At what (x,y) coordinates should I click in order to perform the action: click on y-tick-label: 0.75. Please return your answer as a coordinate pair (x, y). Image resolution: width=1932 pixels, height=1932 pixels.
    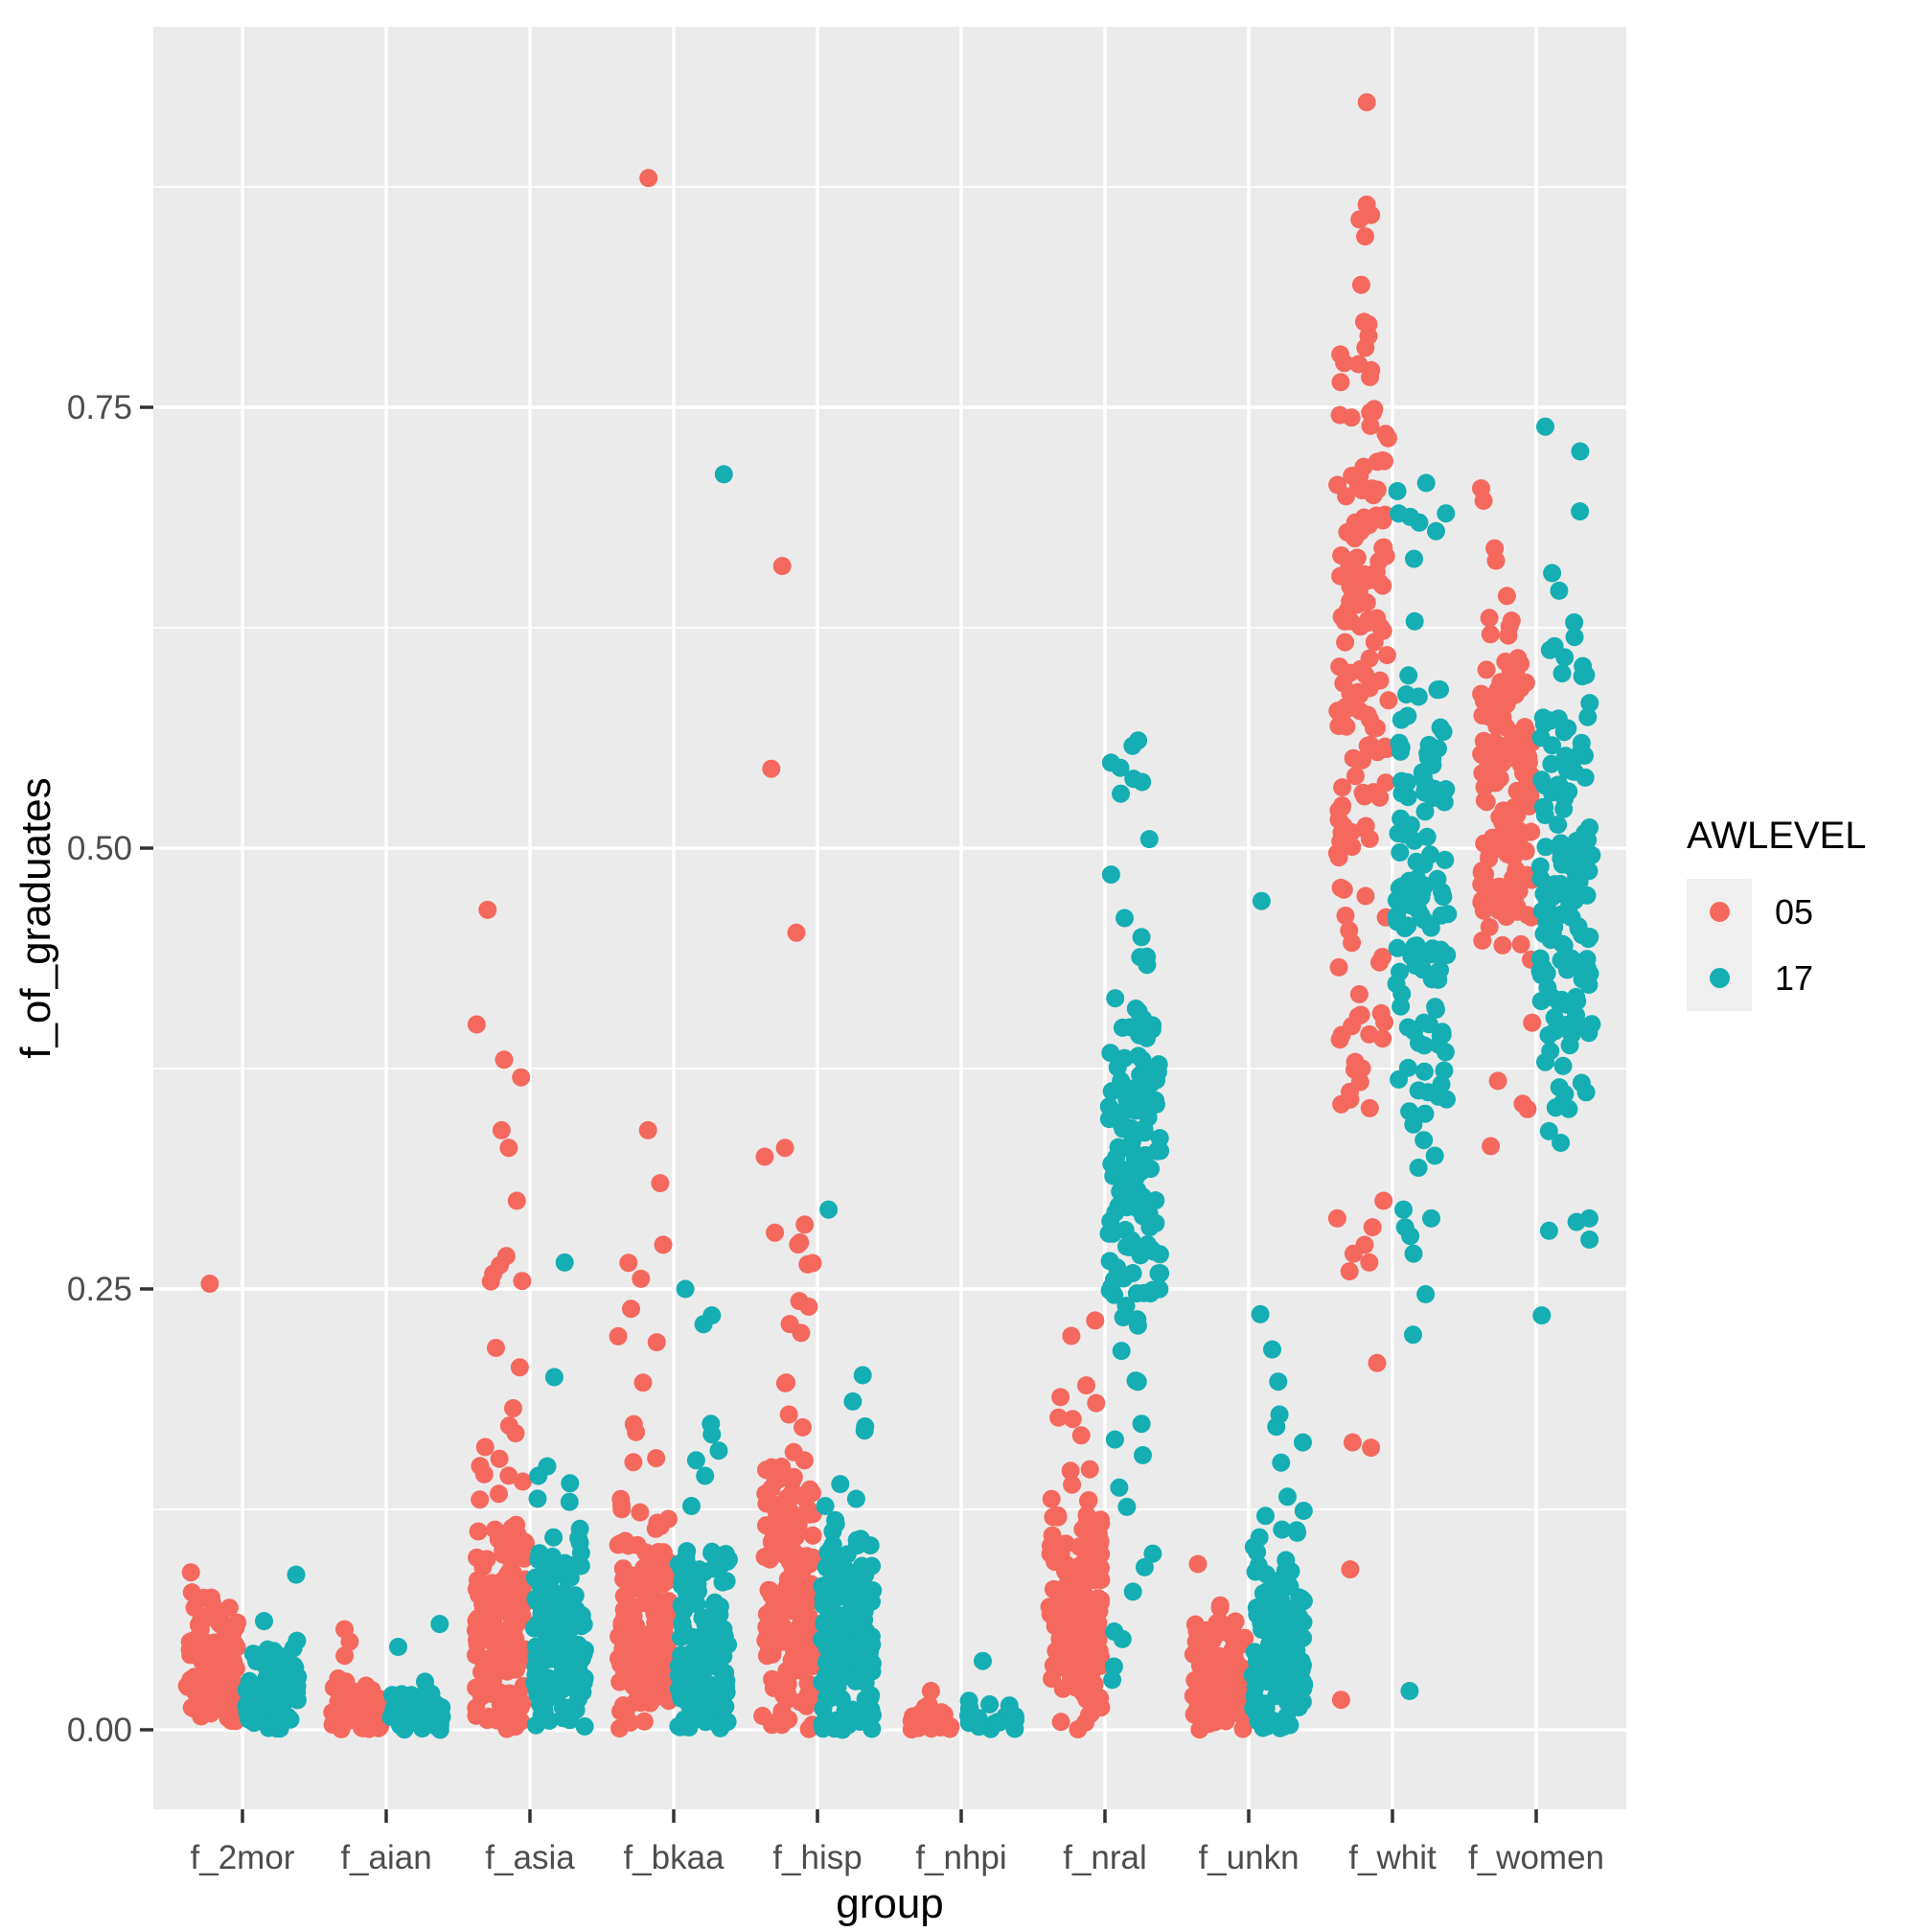
    Looking at the image, I should click on (99, 407).